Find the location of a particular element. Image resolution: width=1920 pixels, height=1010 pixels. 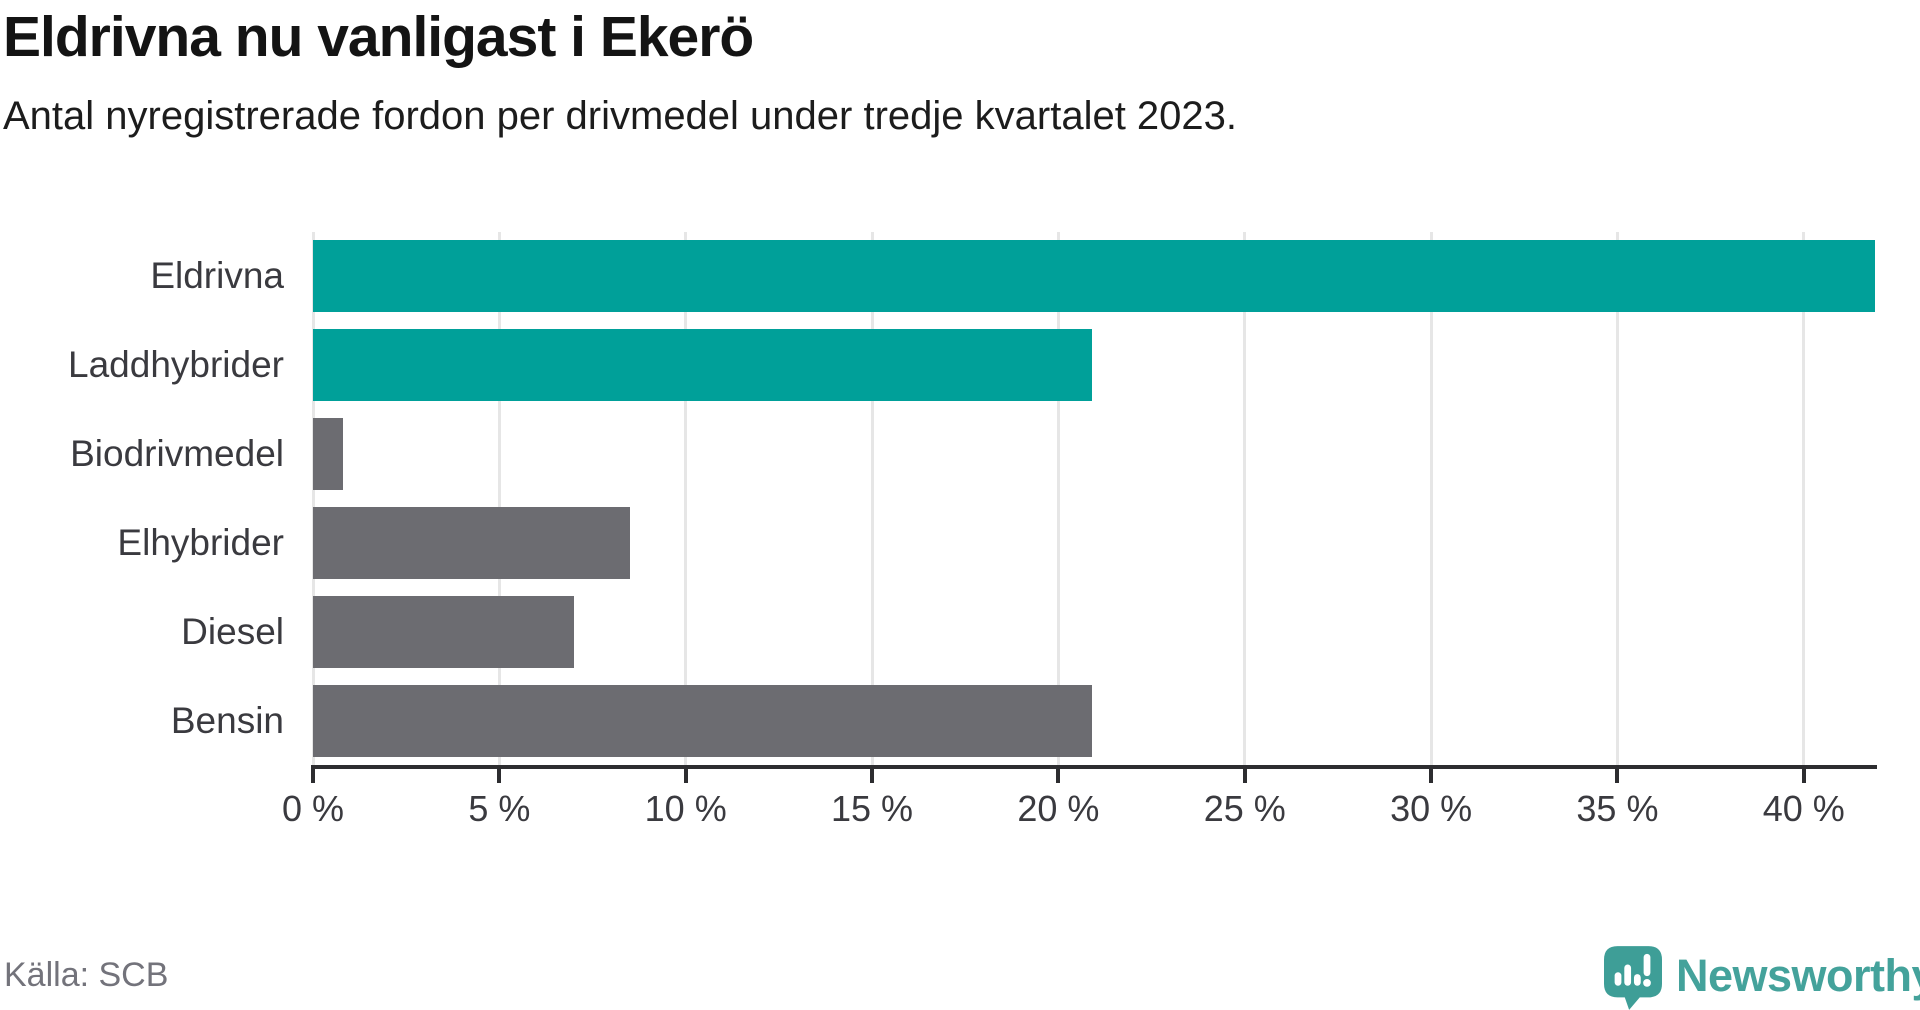

bar-bensin is located at coordinates (702, 720).